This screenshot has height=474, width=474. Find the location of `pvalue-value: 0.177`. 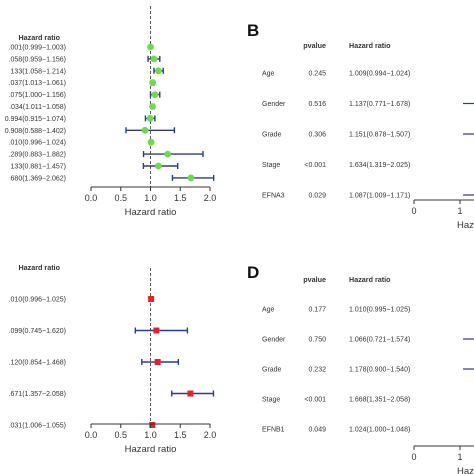

pvalue-value: 0.177 is located at coordinates (317, 310).